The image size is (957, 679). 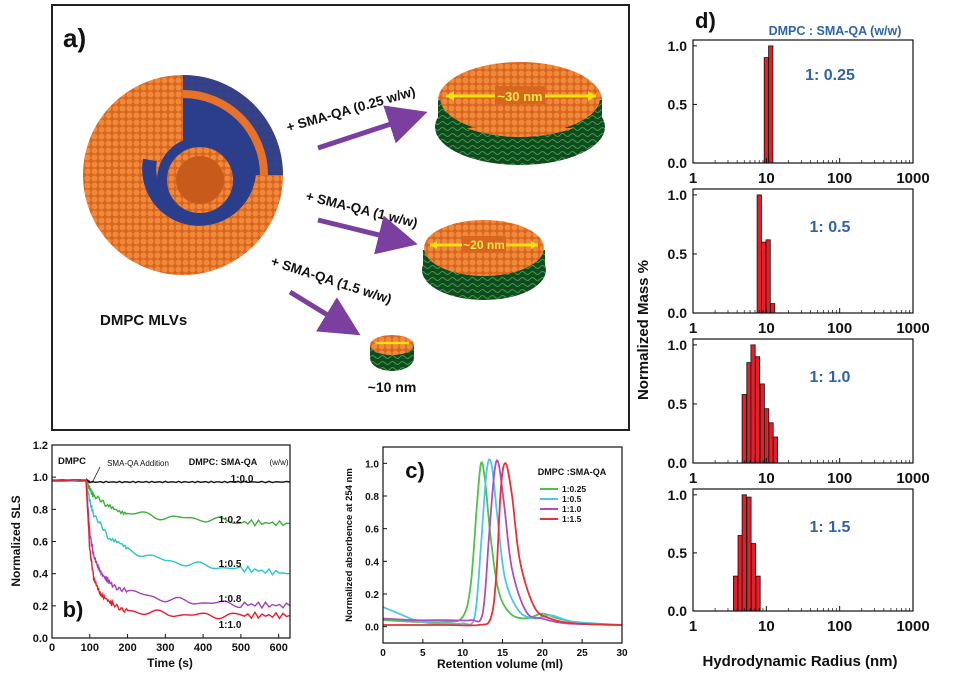 What do you see at coordinates (572, 519) in the screenshot?
I see `legend-entry: 1:1.5` at bounding box center [572, 519].